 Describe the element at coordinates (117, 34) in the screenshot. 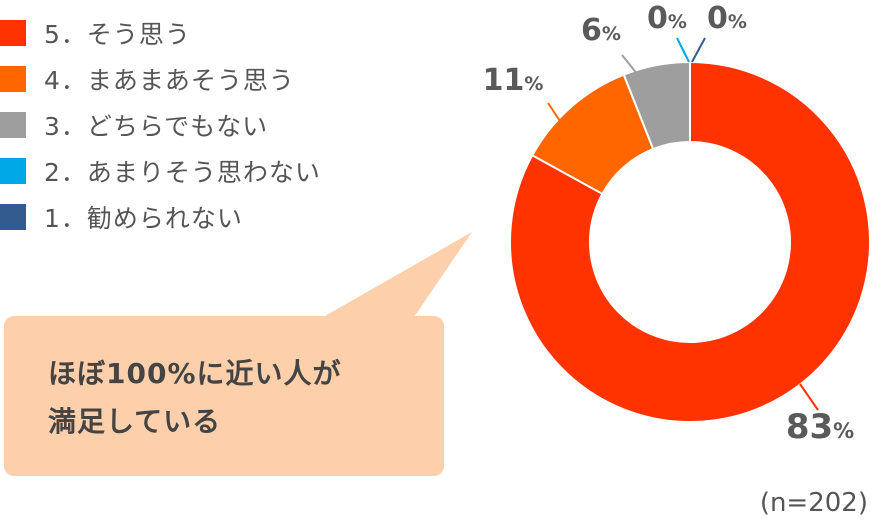

I see `legend-label: 5．そう思う` at that location.